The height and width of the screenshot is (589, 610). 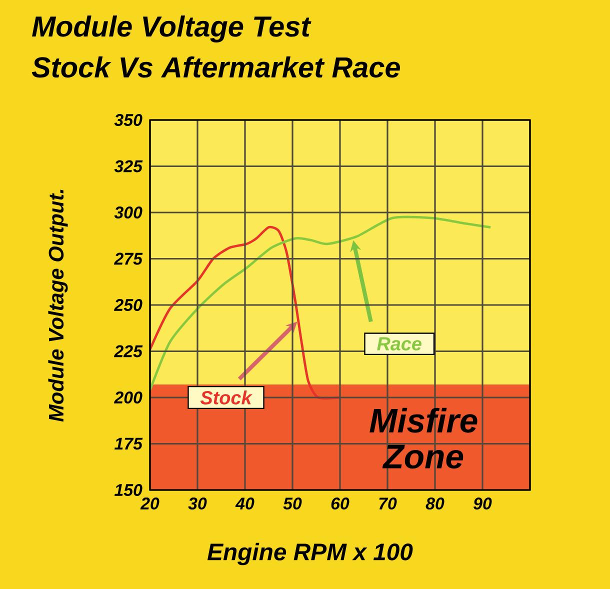 What do you see at coordinates (197, 504) in the screenshot?
I see `x-tick-label: 30` at bounding box center [197, 504].